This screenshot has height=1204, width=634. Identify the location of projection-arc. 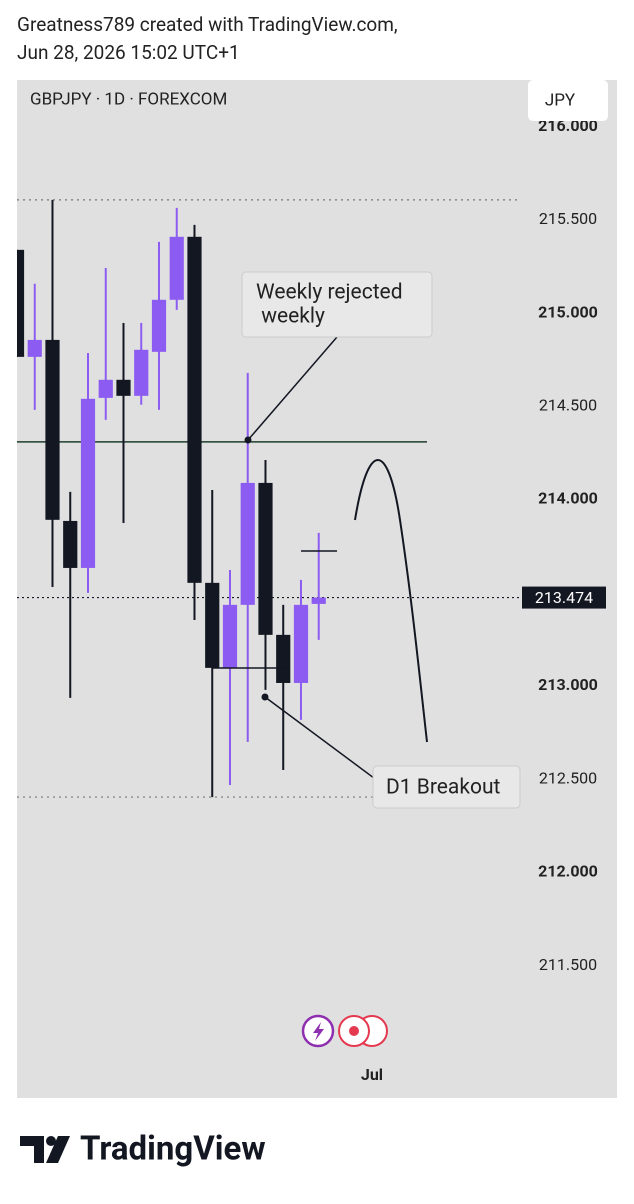
(391, 601).